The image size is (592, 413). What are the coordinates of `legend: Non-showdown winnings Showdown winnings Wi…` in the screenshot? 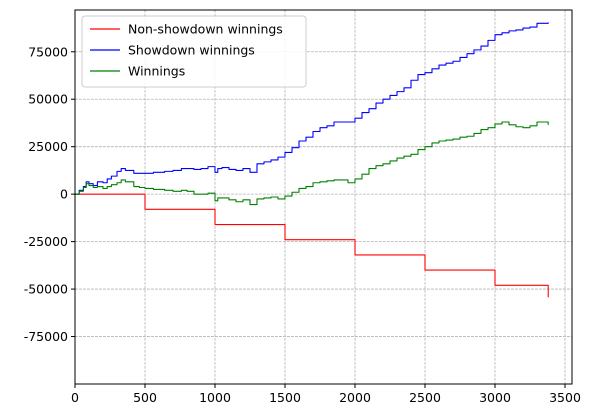 It's located at (194, 51).